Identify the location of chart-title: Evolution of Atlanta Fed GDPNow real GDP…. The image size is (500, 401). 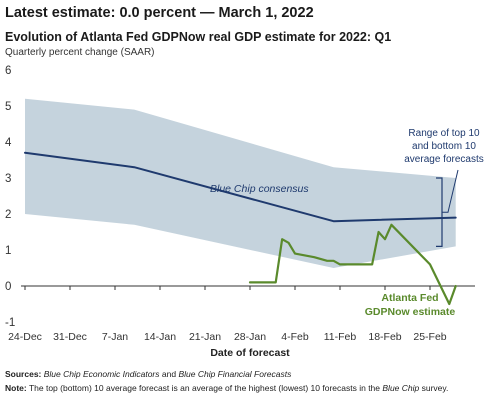
(198, 37).